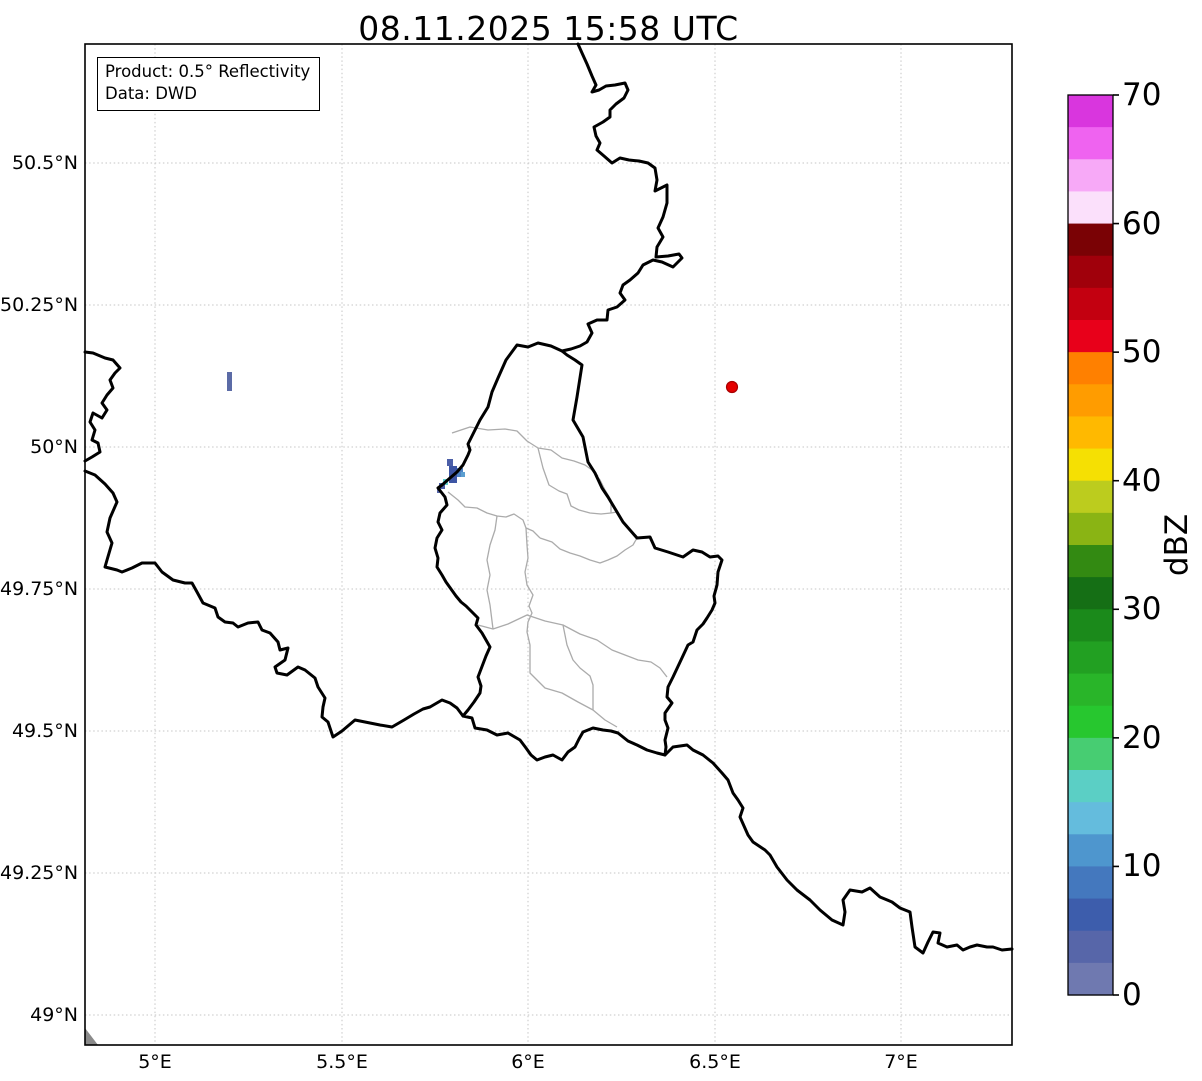 This screenshot has height=1081, width=1202. I want to click on y-tick-label: 49.75°N, so click(39, 589).